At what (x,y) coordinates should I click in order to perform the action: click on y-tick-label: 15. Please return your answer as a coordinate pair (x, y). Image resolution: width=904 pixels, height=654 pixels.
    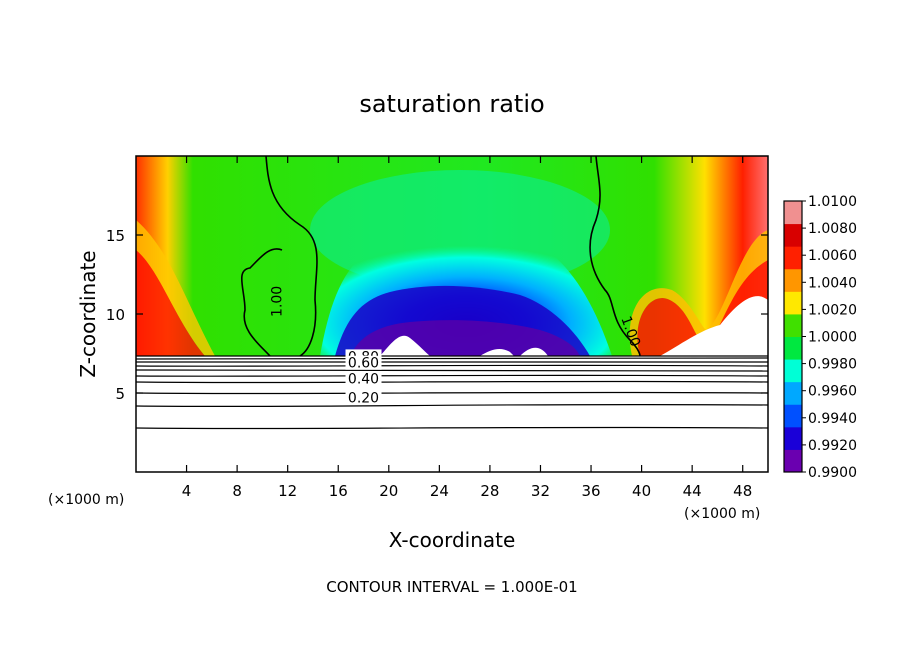
    Looking at the image, I should click on (115, 236).